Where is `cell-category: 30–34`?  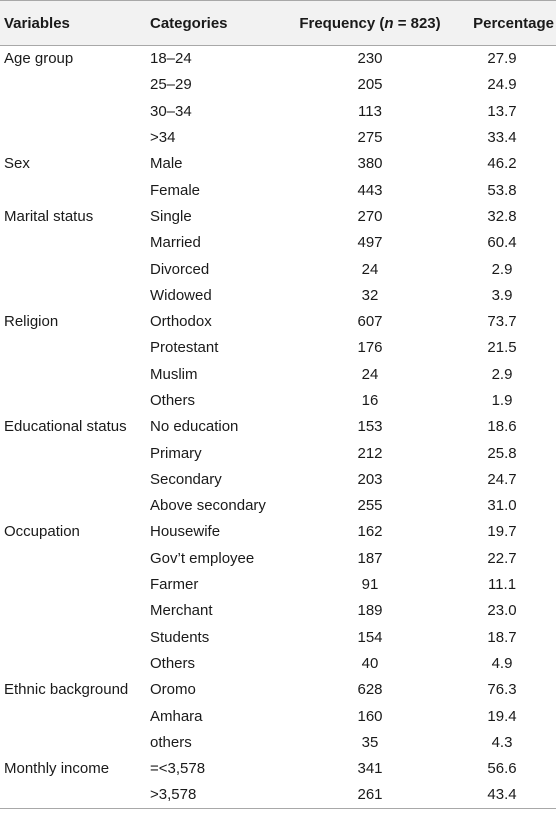
cell-category: 30–34 is located at coordinates (171, 111).